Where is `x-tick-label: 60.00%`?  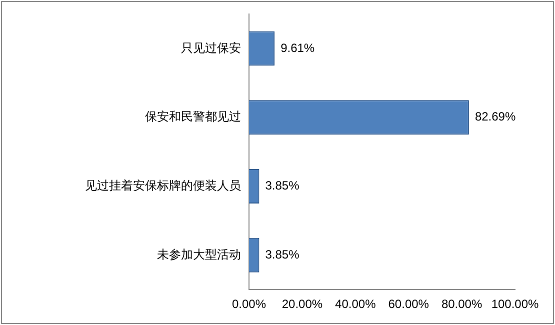 x-tick-label: 60.00% is located at coordinates (409, 304).